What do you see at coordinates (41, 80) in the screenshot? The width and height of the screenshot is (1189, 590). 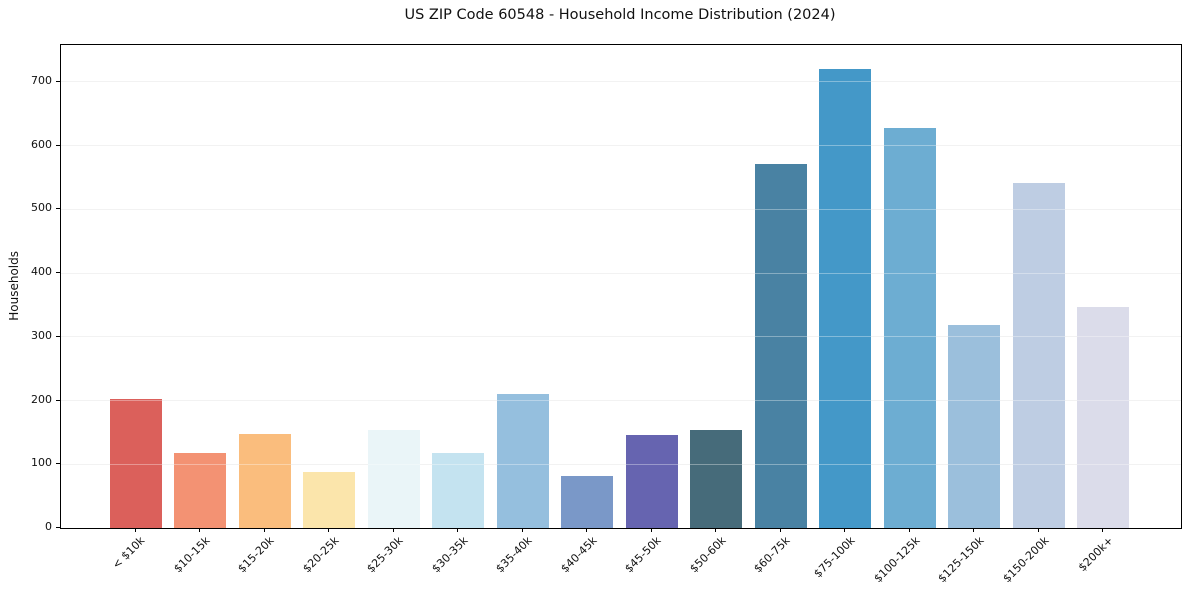 I see `y-tick-label-700: 700` at bounding box center [41, 80].